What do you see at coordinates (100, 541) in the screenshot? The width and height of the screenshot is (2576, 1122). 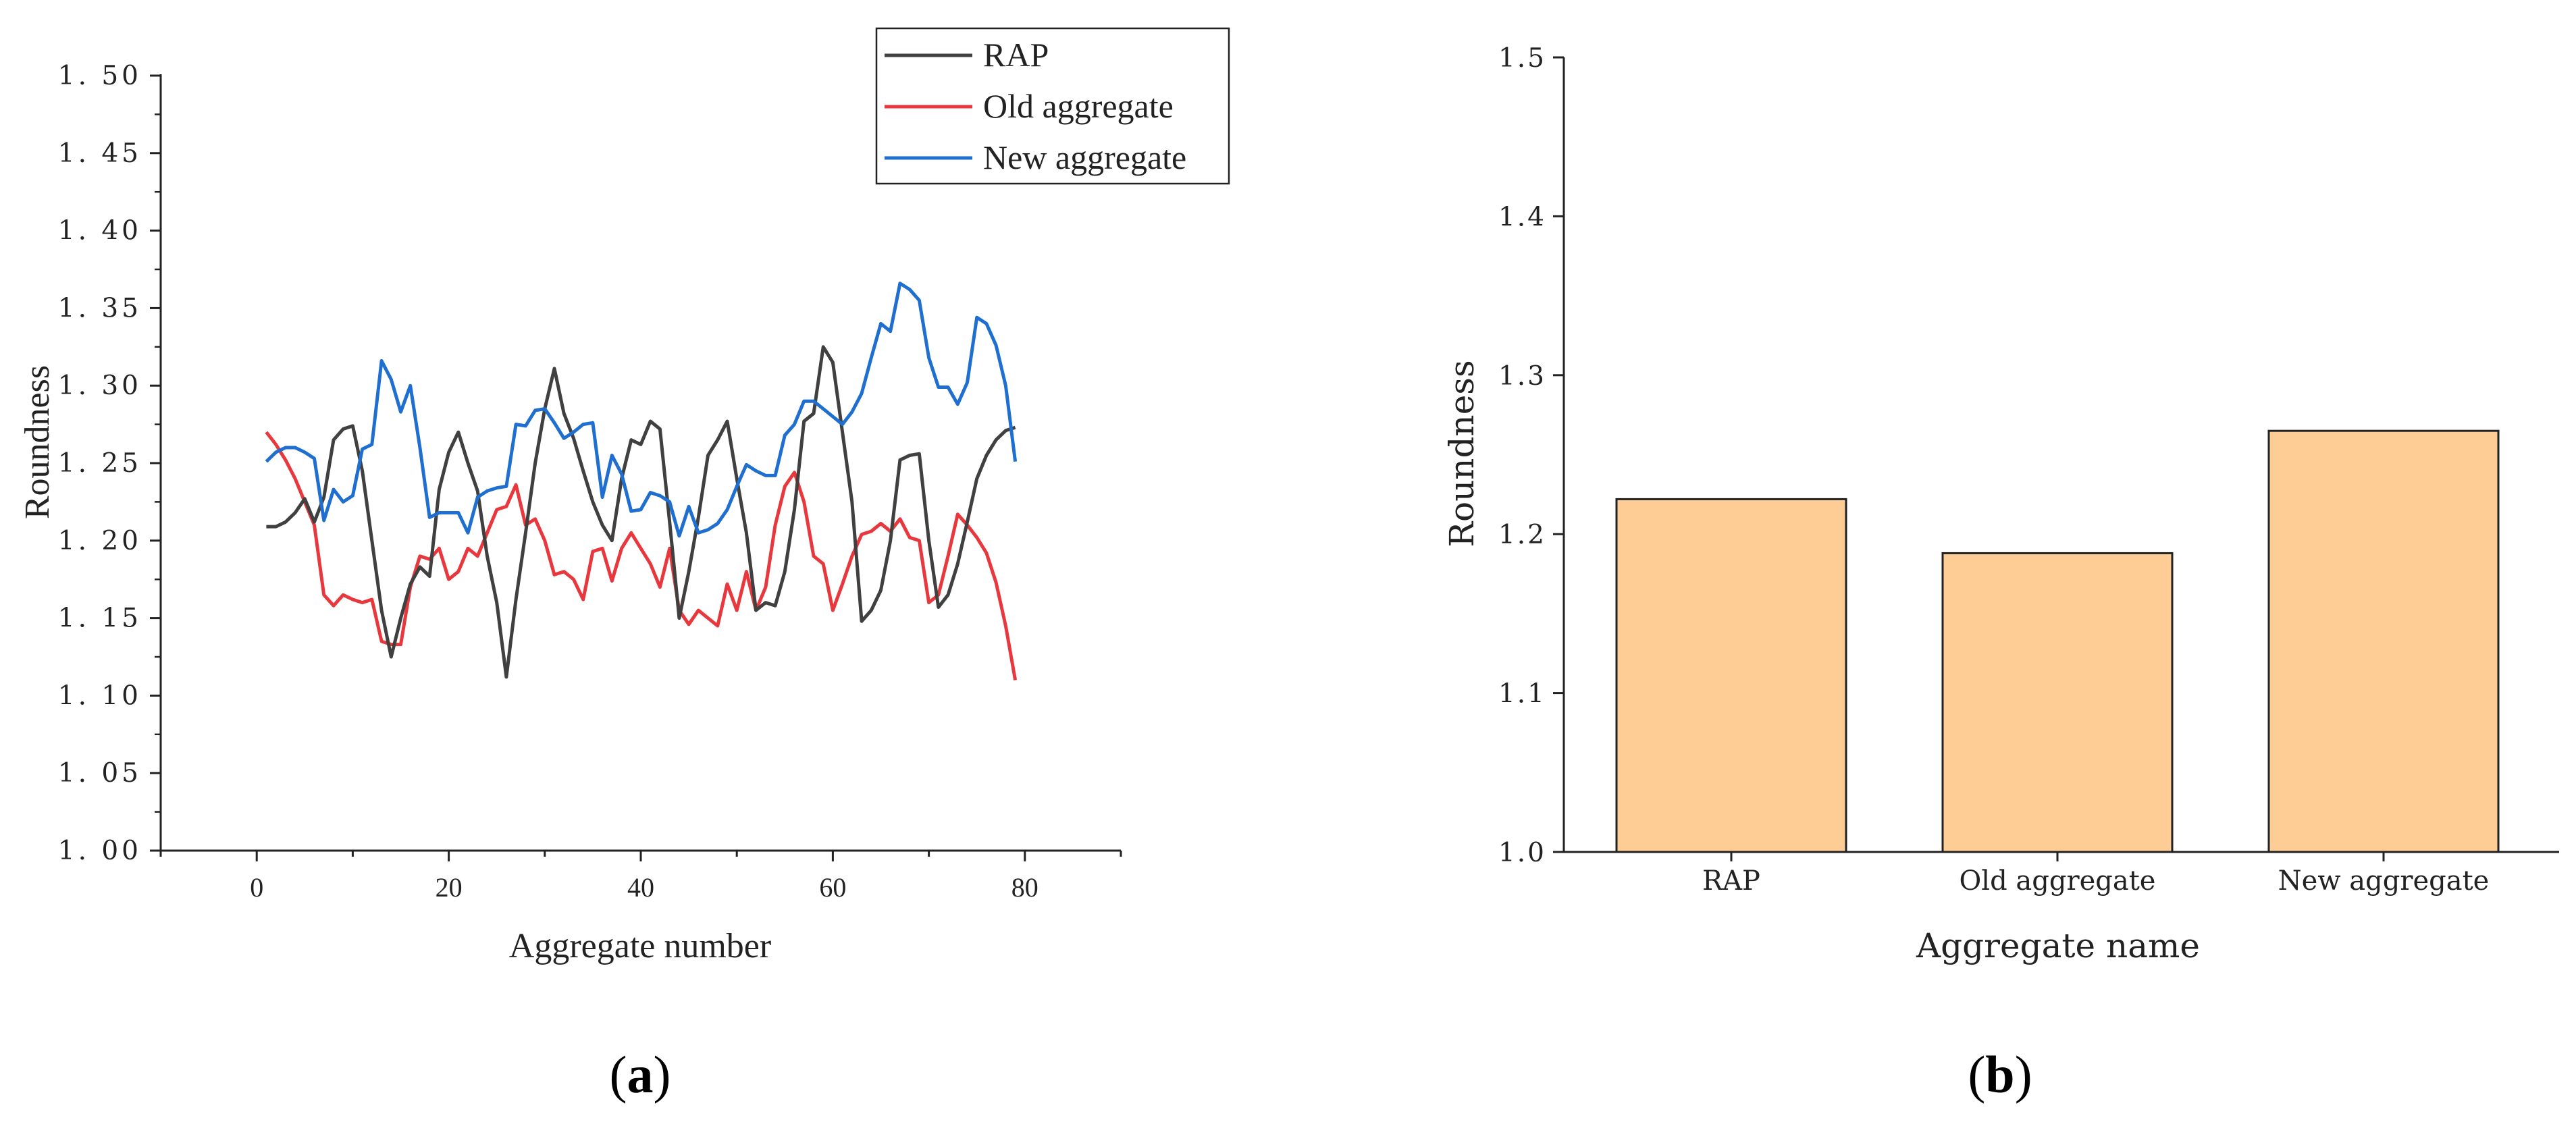 I see `y-tick-label: 1. 20` at bounding box center [100, 541].